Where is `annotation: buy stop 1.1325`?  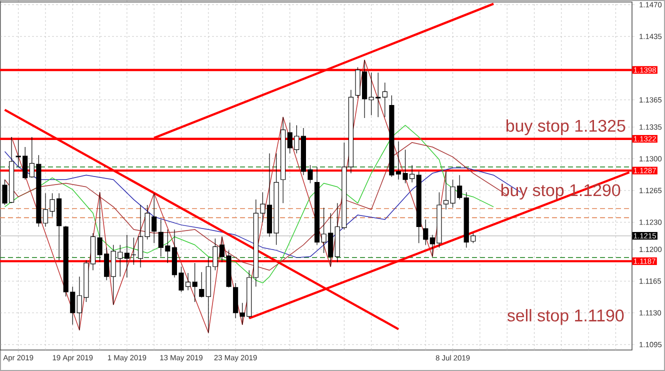
annotation: buy stop 1.1325 is located at coordinates (566, 127).